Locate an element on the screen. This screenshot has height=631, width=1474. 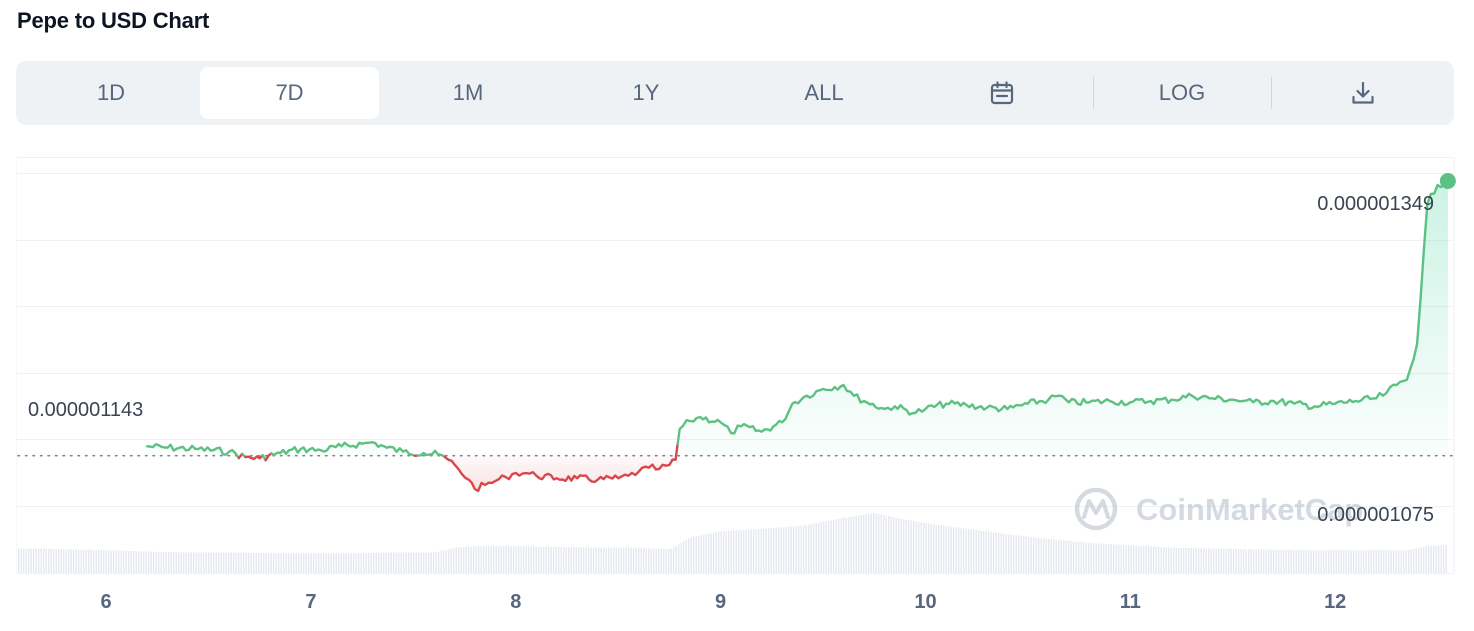
range-7d-button: 7D is located at coordinates (289, 93).